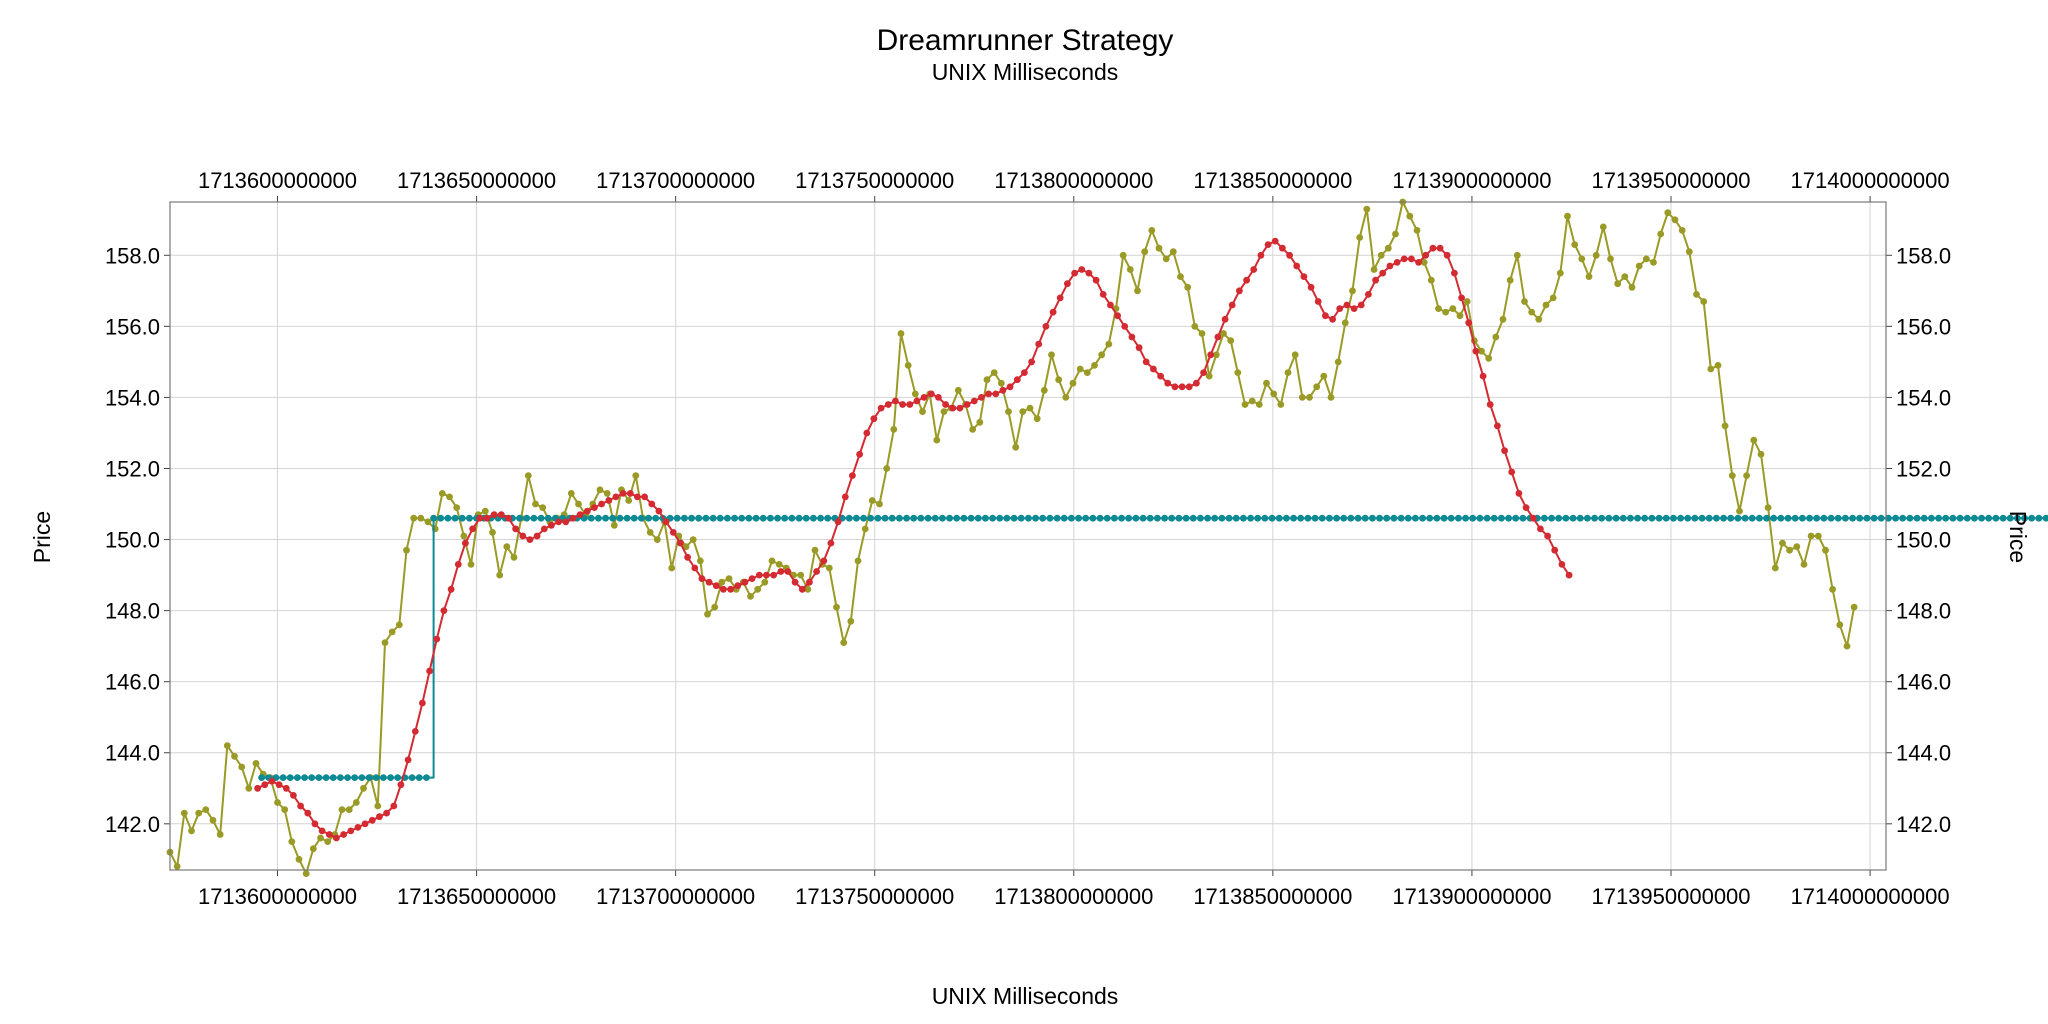 The width and height of the screenshot is (2048, 1024). What do you see at coordinates (132, 326) in the screenshot?
I see `y-tick-label-left: 156.0` at bounding box center [132, 326].